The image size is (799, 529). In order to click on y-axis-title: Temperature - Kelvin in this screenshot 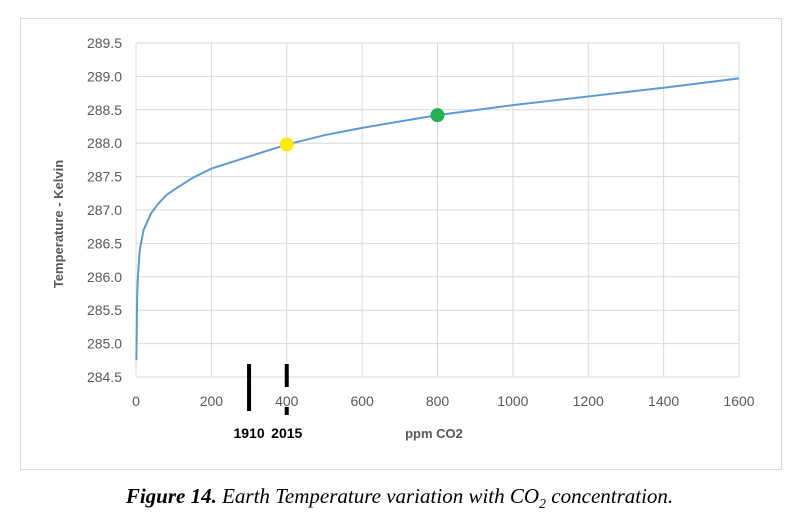, I will do `click(58, 224)`.